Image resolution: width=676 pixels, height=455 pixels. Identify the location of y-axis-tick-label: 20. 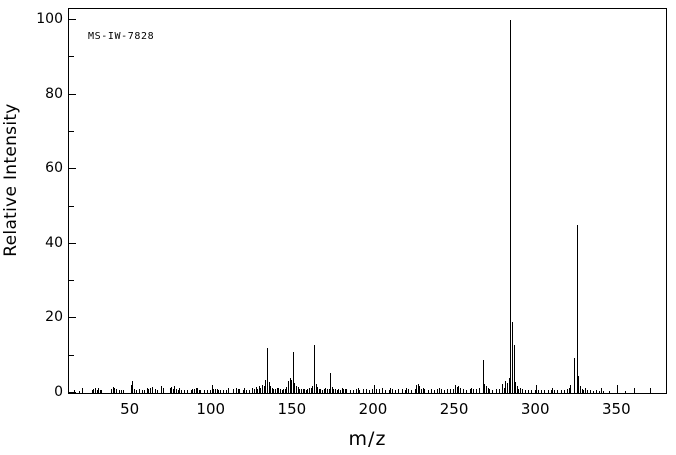
(54, 317).